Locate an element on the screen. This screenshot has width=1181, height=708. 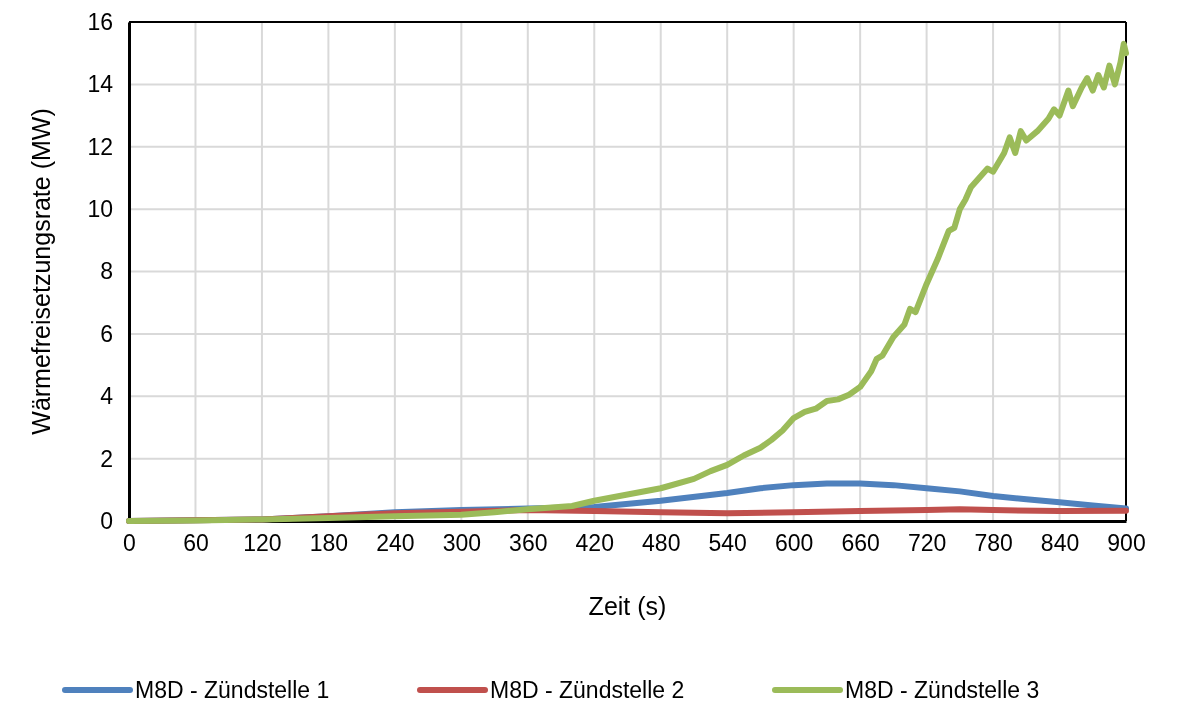
y-tick-label: 6 is located at coordinates (106, 333).